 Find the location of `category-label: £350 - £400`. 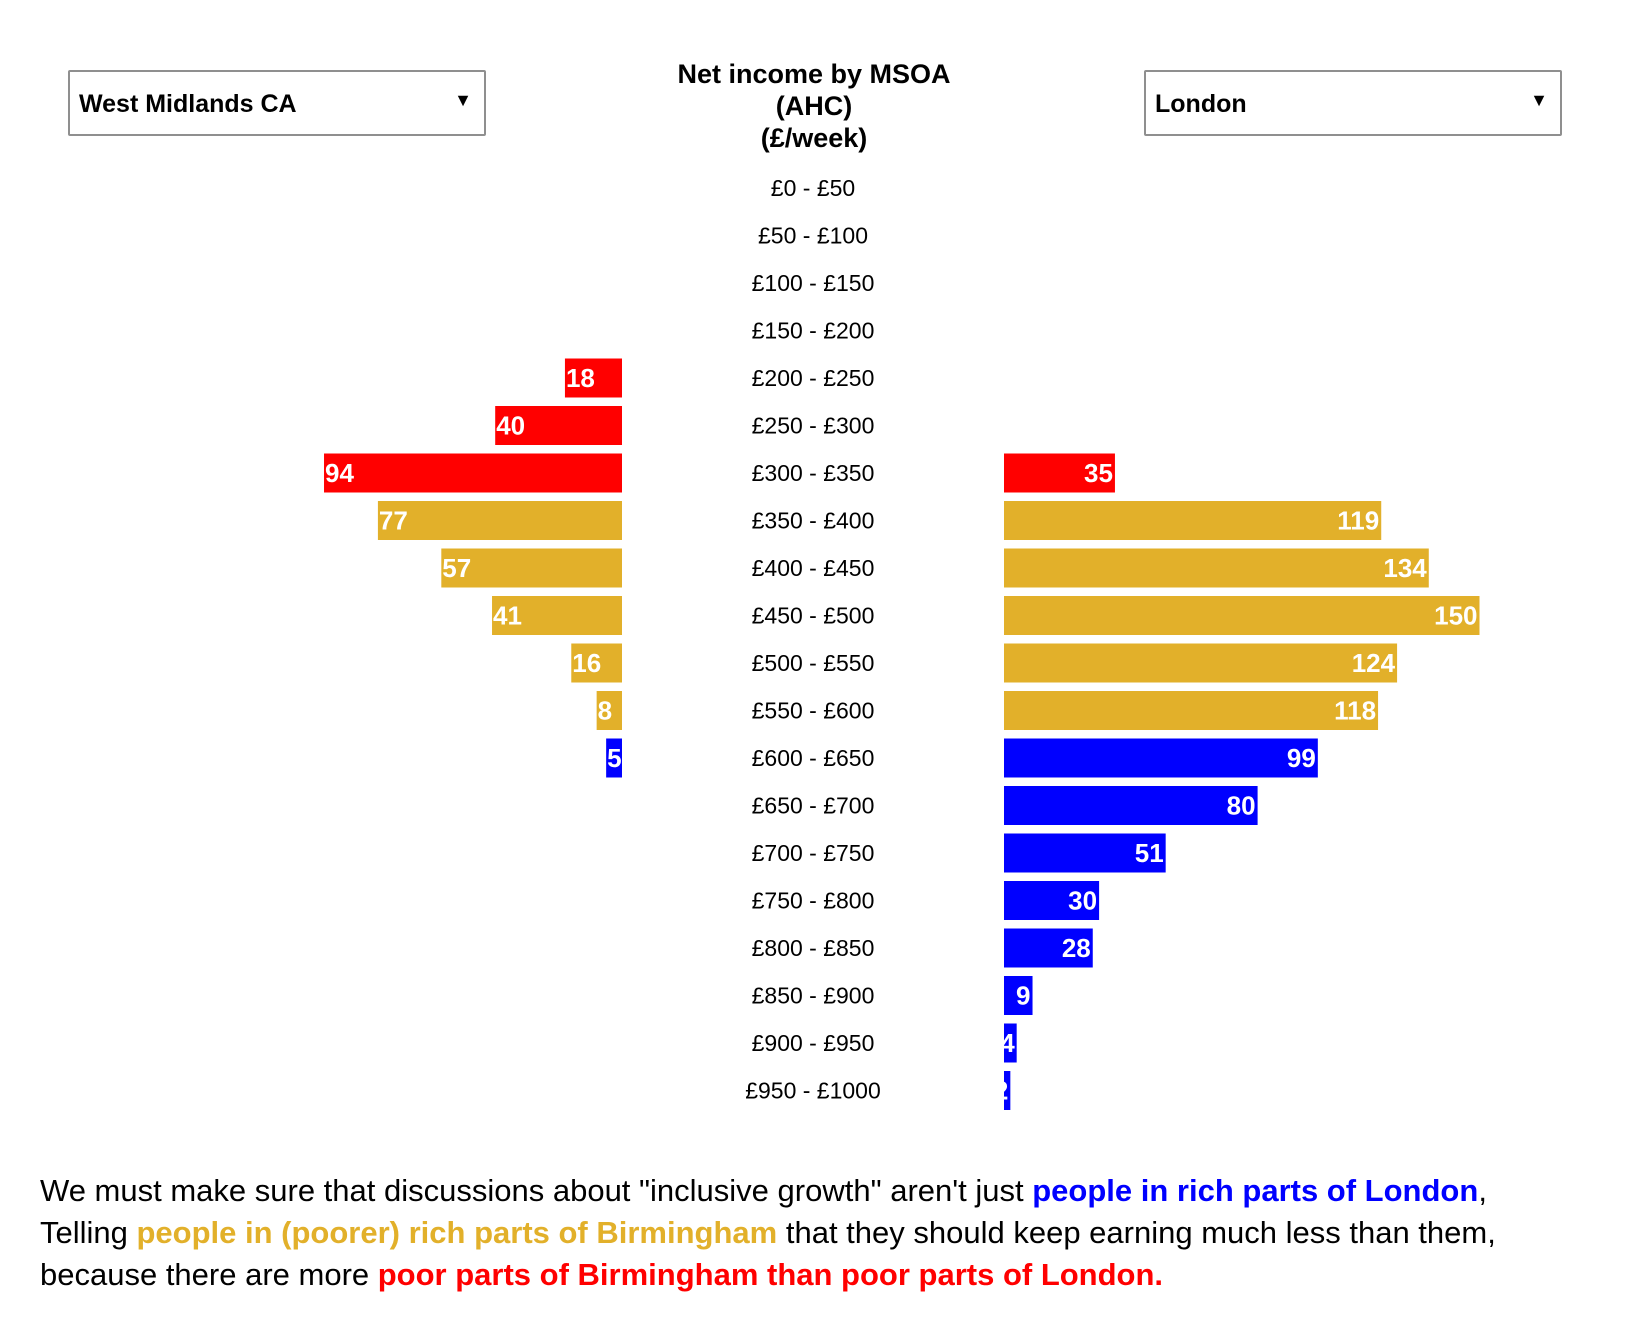

category-label: £350 - £400 is located at coordinates (813, 521).